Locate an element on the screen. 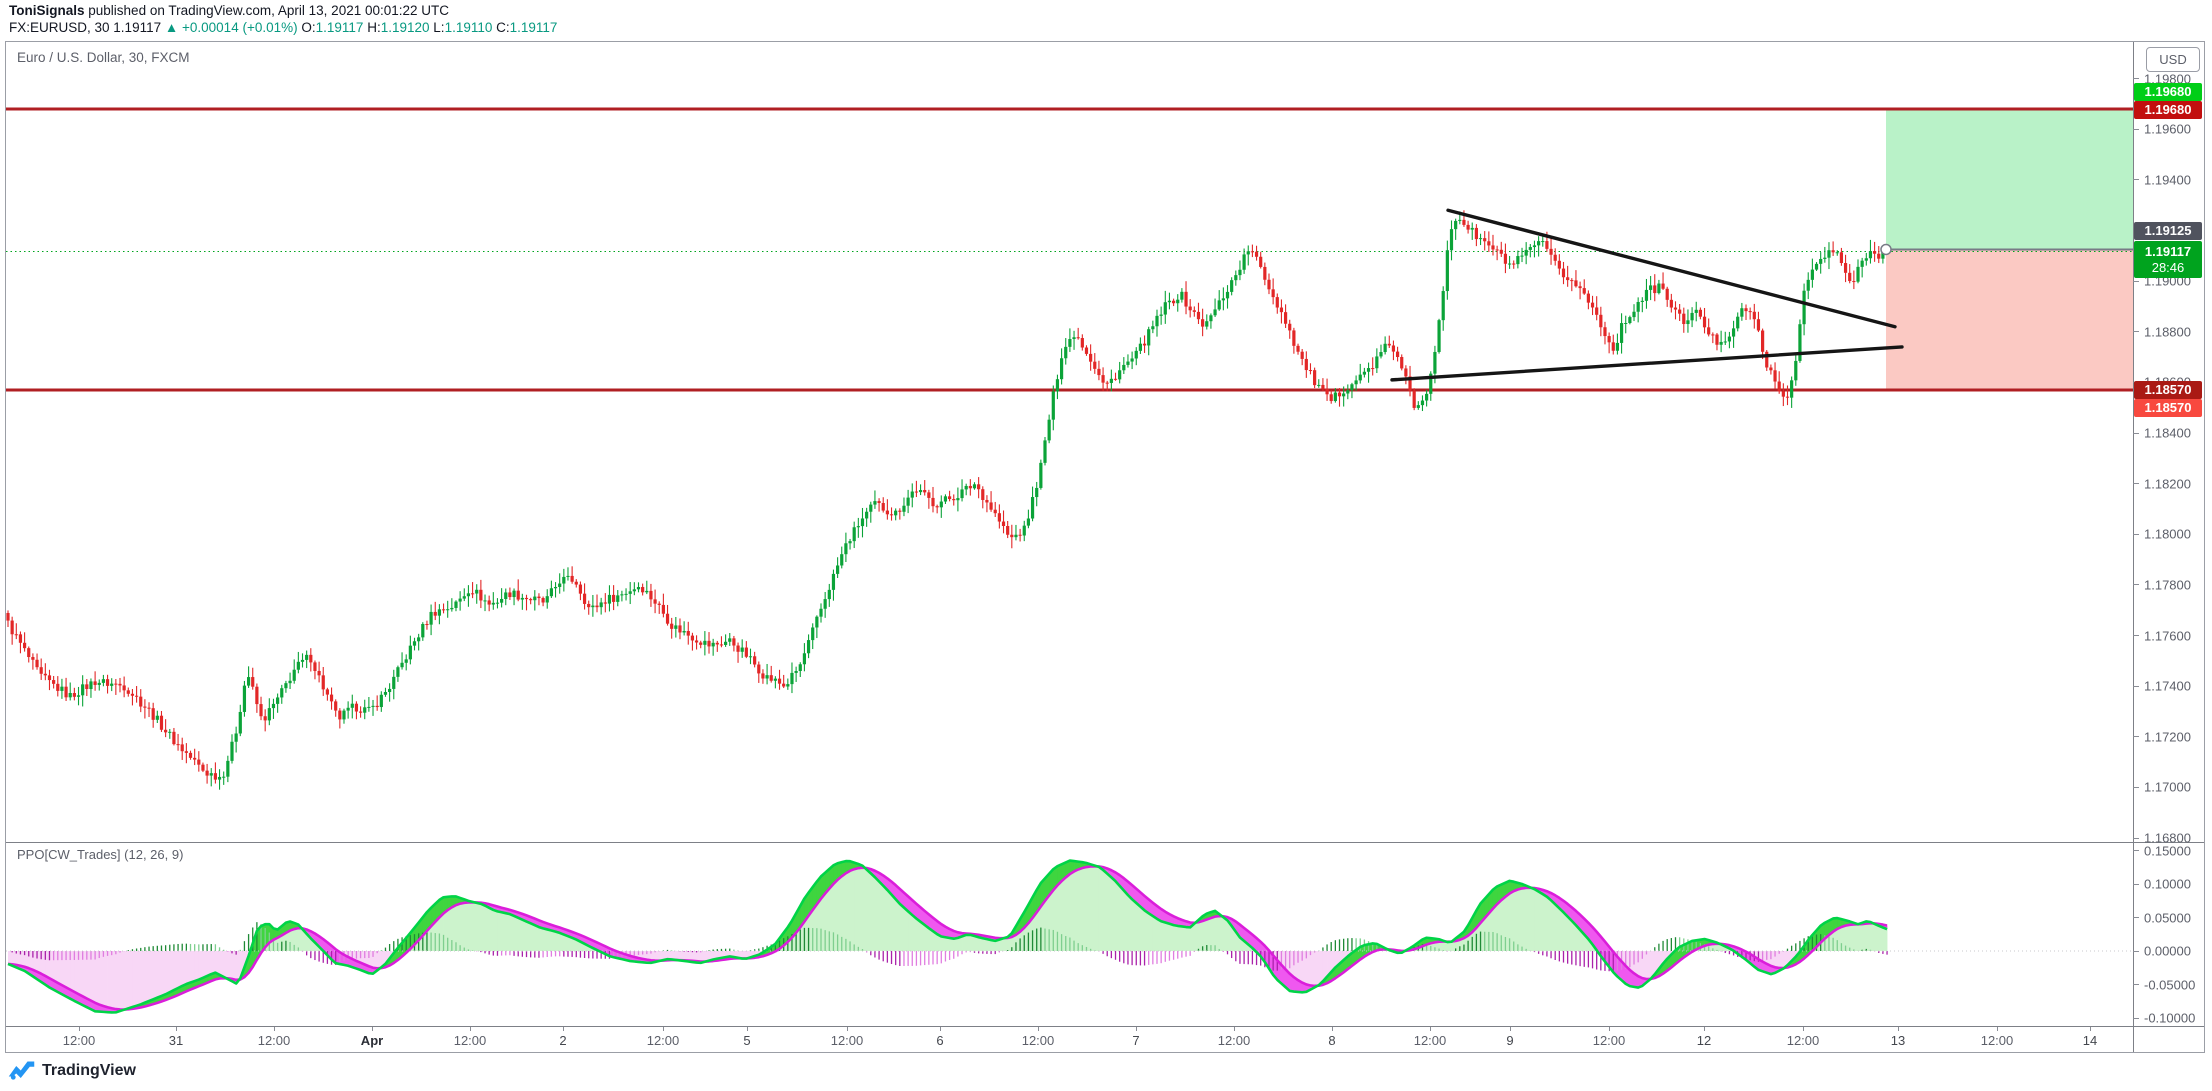 The width and height of the screenshot is (2212, 1091). widget-border-right is located at coordinates (2204, 547).